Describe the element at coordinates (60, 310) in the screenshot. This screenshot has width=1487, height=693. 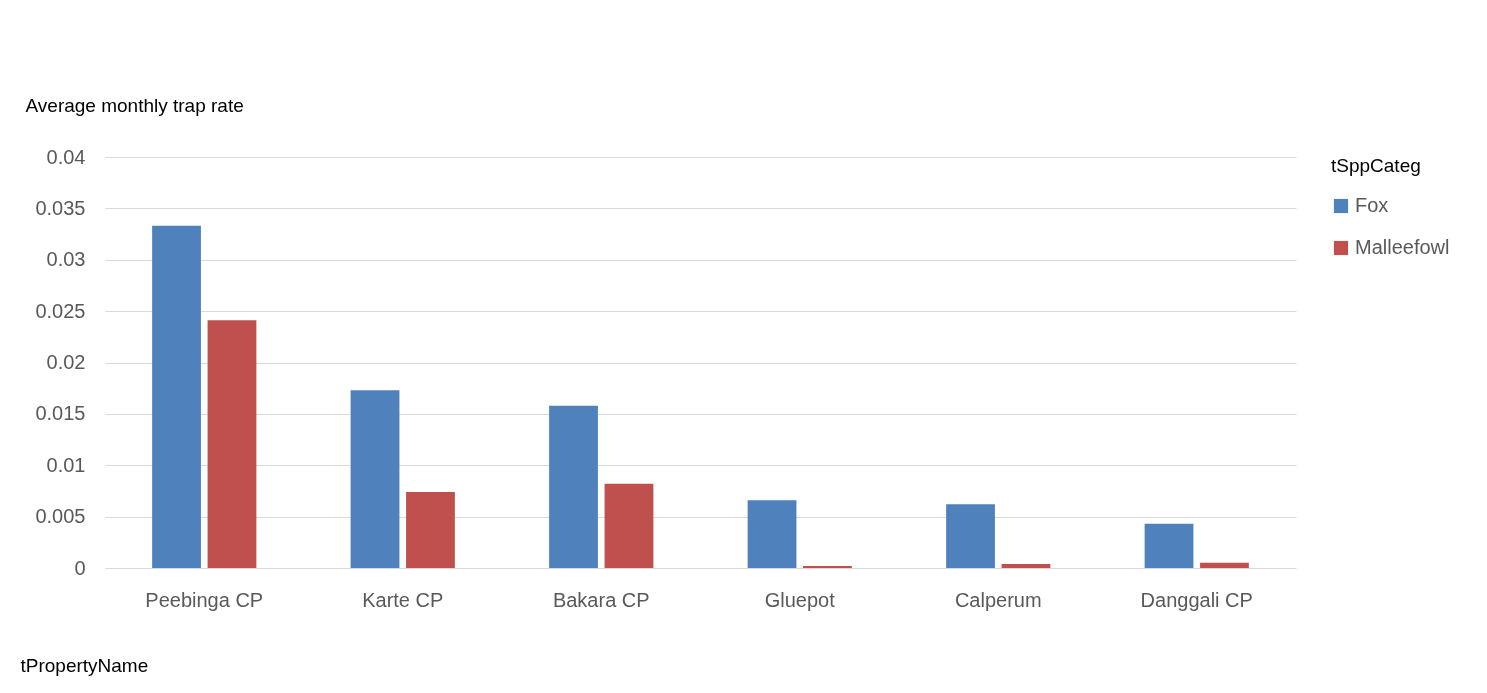
I see `y-tick-label: 0.025` at that location.